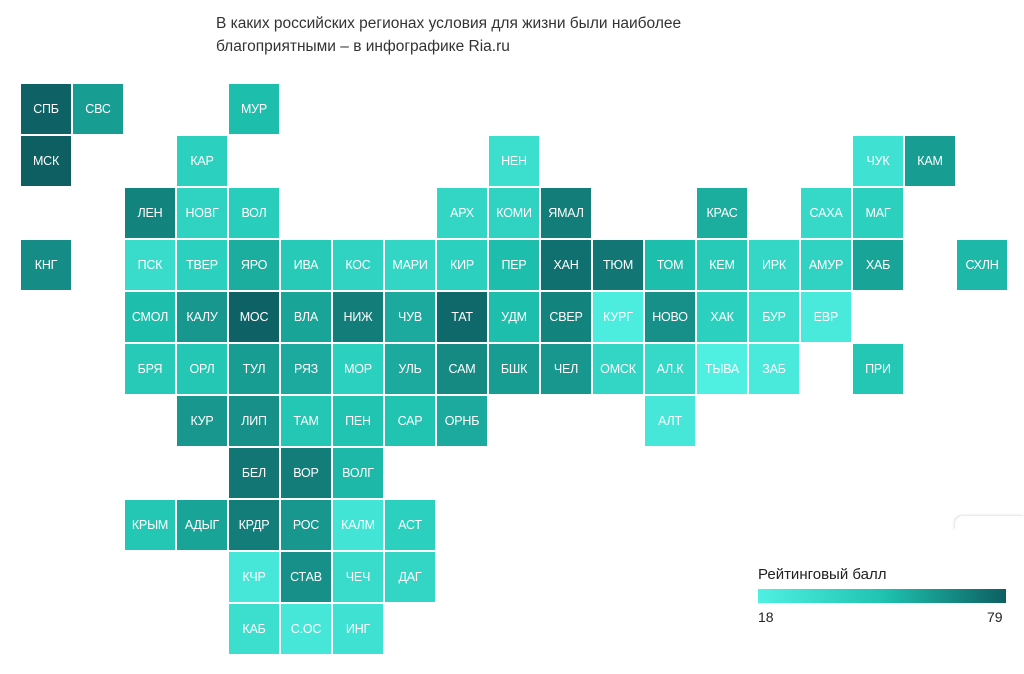 This screenshot has height=674, width=1024. Describe the element at coordinates (722, 265) in the screenshot. I see `region-tile: КЕМ` at that location.